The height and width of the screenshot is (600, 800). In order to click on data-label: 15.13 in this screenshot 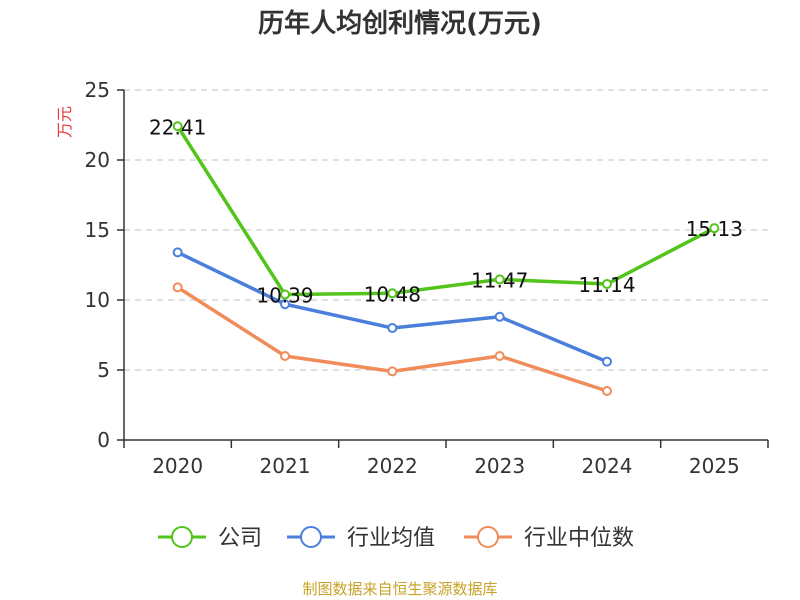, I will do `click(714, 229)`.